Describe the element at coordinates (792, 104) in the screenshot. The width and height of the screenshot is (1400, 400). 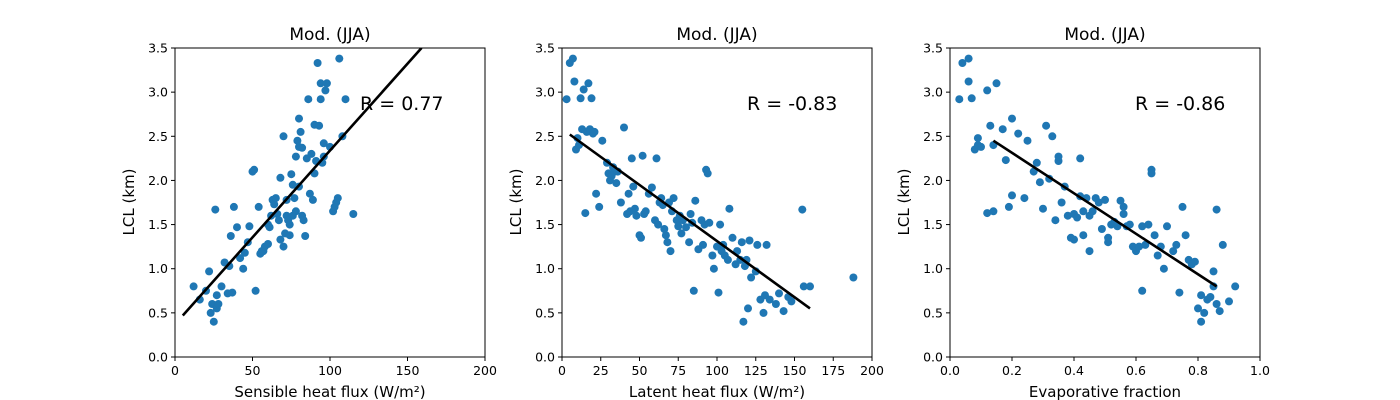
I see `correlation-annotation: R = -0.83` at that location.